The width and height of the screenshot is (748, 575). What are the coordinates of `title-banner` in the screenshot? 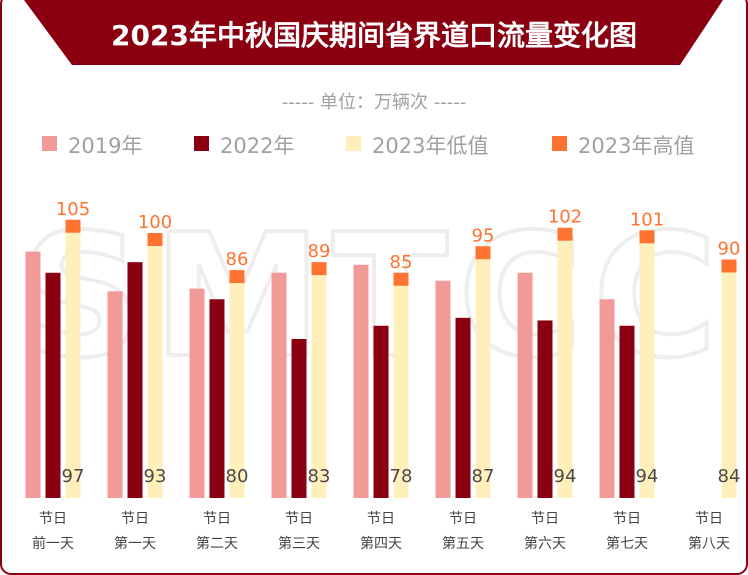 It's located at (373, 32).